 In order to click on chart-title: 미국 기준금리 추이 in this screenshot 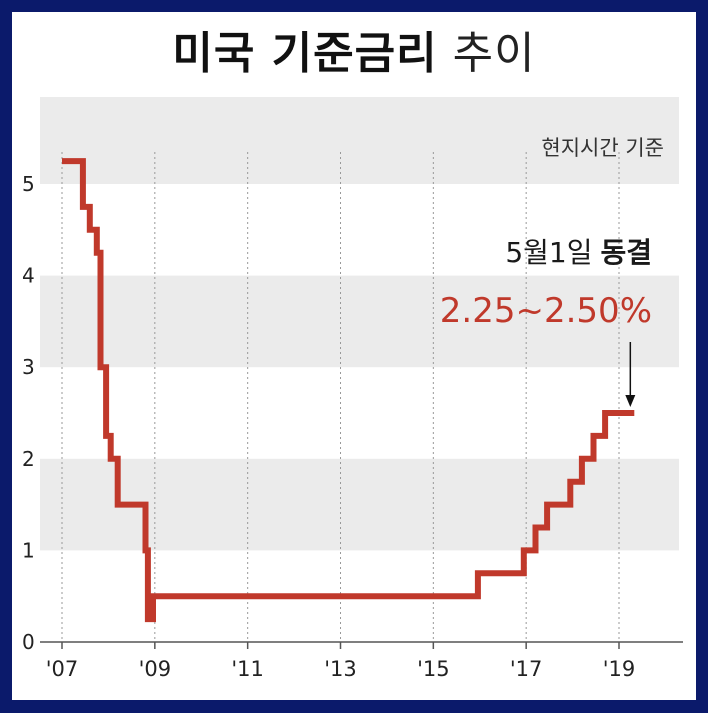, I will do `click(354, 54)`.